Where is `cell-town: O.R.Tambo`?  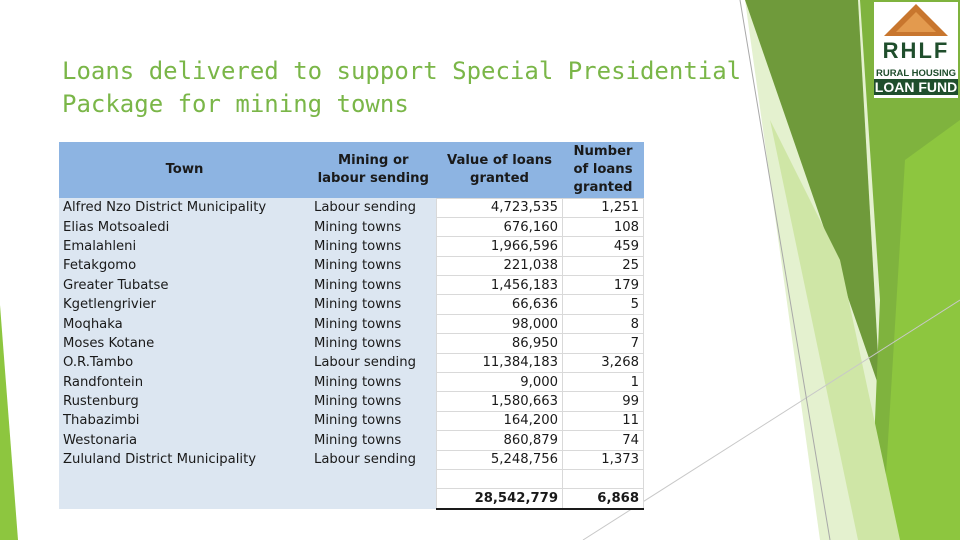 cell-town: O.R.Tambo is located at coordinates (184, 363).